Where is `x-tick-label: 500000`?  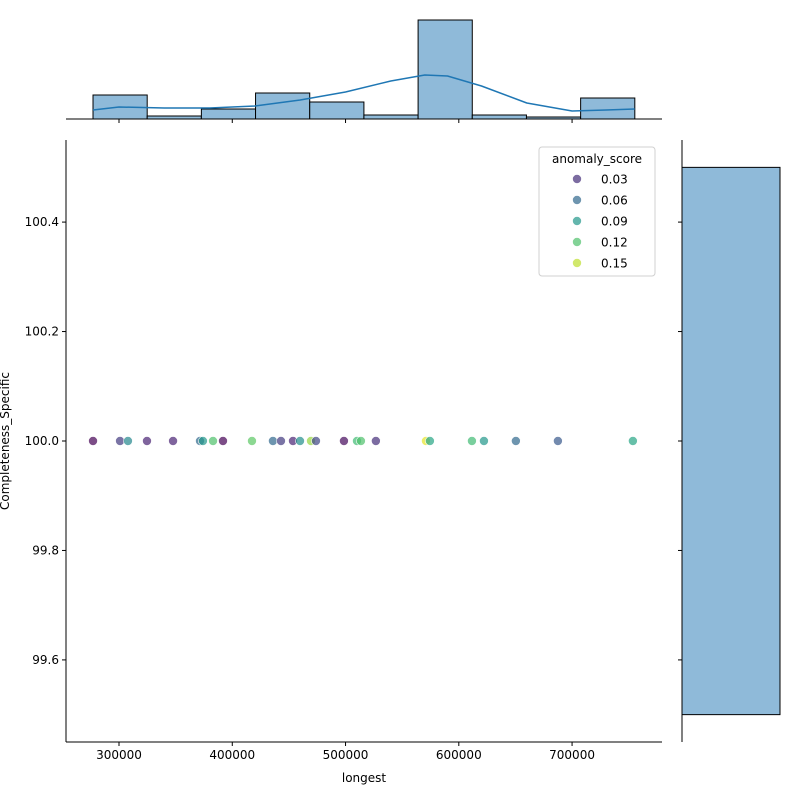 x-tick-label: 500000 is located at coordinates (346, 755).